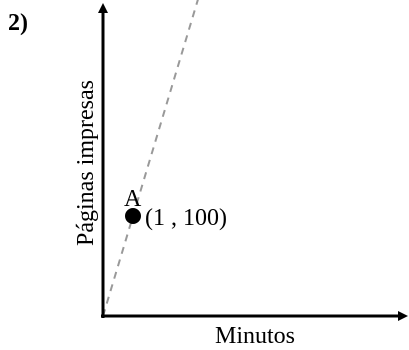  What do you see at coordinates (255, 336) in the screenshot?
I see `x-axis-label: Minutos` at bounding box center [255, 336].